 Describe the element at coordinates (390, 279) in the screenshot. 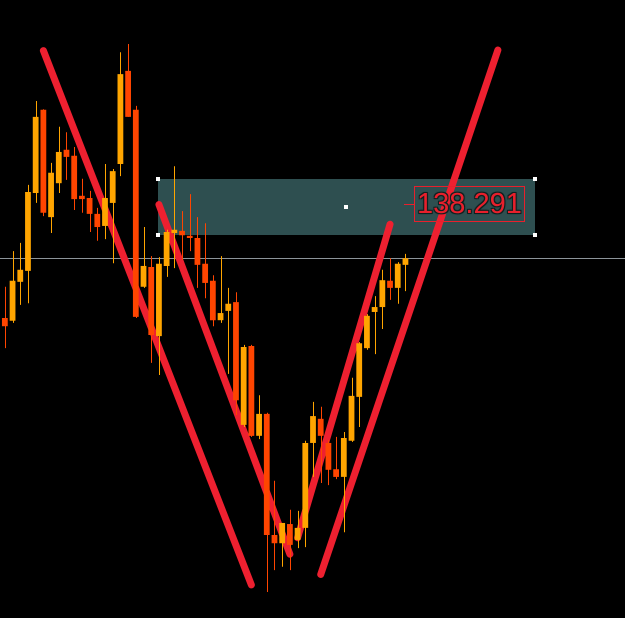

I see `candlestick` at that location.